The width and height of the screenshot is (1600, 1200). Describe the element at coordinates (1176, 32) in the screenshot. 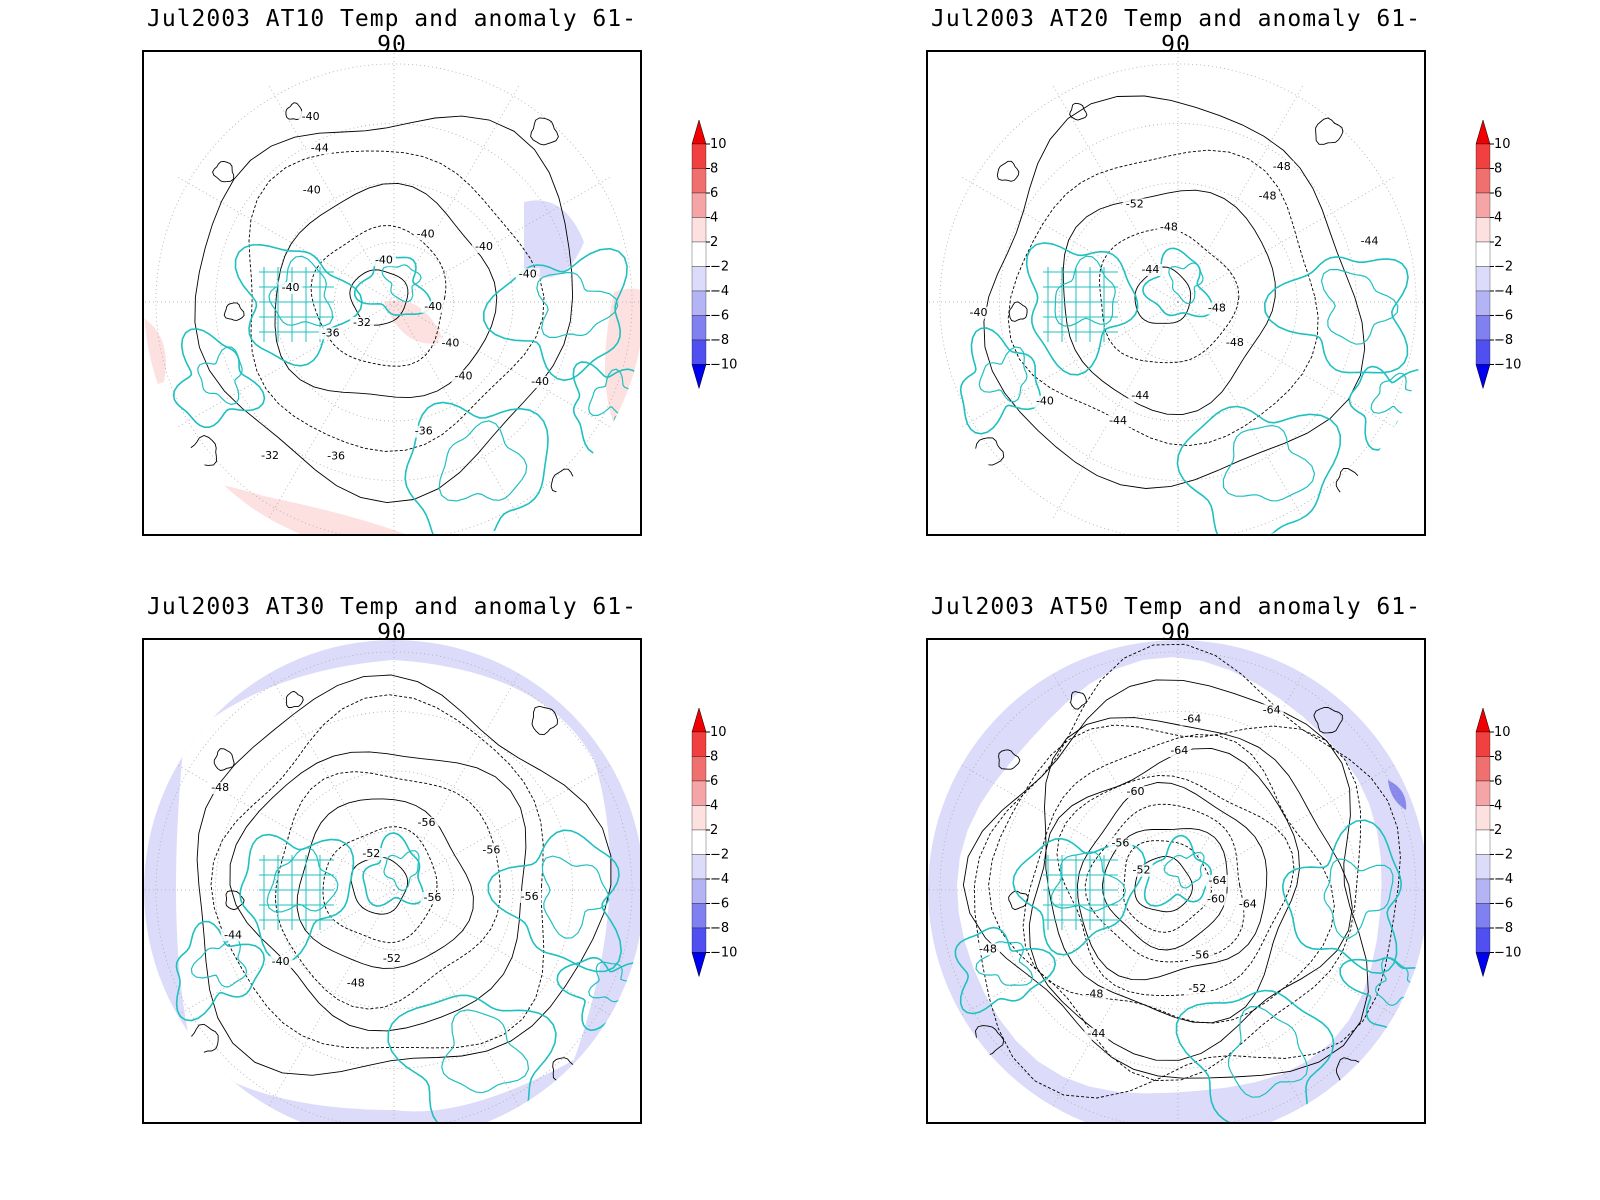

I see `panel-title: Jul2003 AT20 Temp and anomaly 61-90` at that location.